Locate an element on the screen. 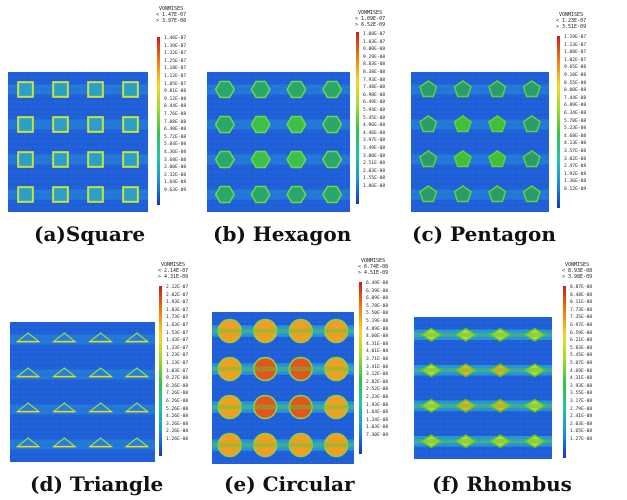 The image size is (627, 500). legend-value: 5.07E-08 is located at coordinates (581, 363).